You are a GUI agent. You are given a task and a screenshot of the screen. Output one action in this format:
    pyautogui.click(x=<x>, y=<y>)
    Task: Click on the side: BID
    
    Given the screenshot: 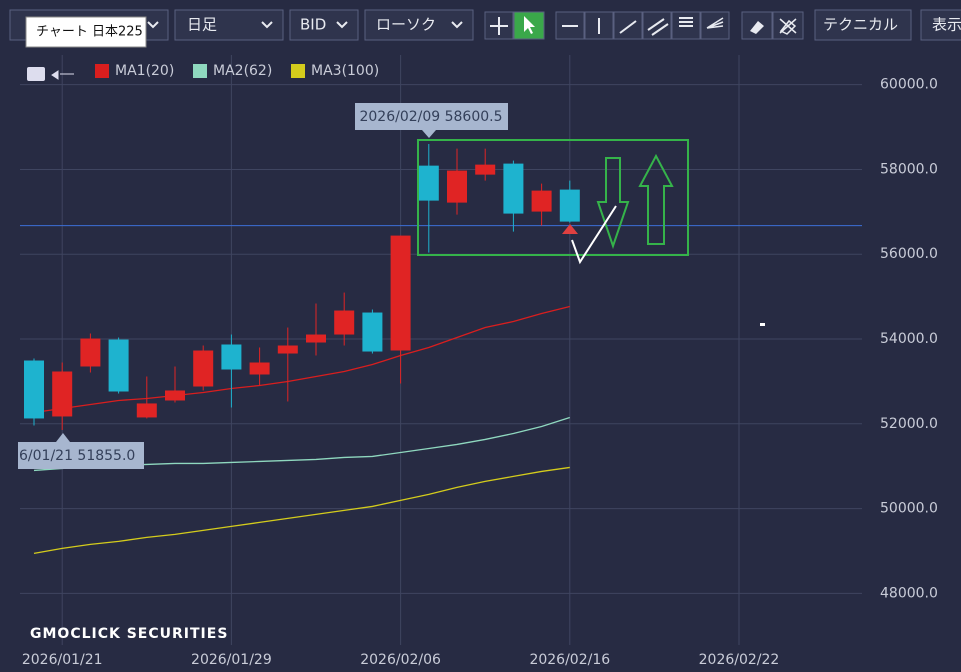 What is the action you would take?
    pyautogui.click(x=313, y=25)
    